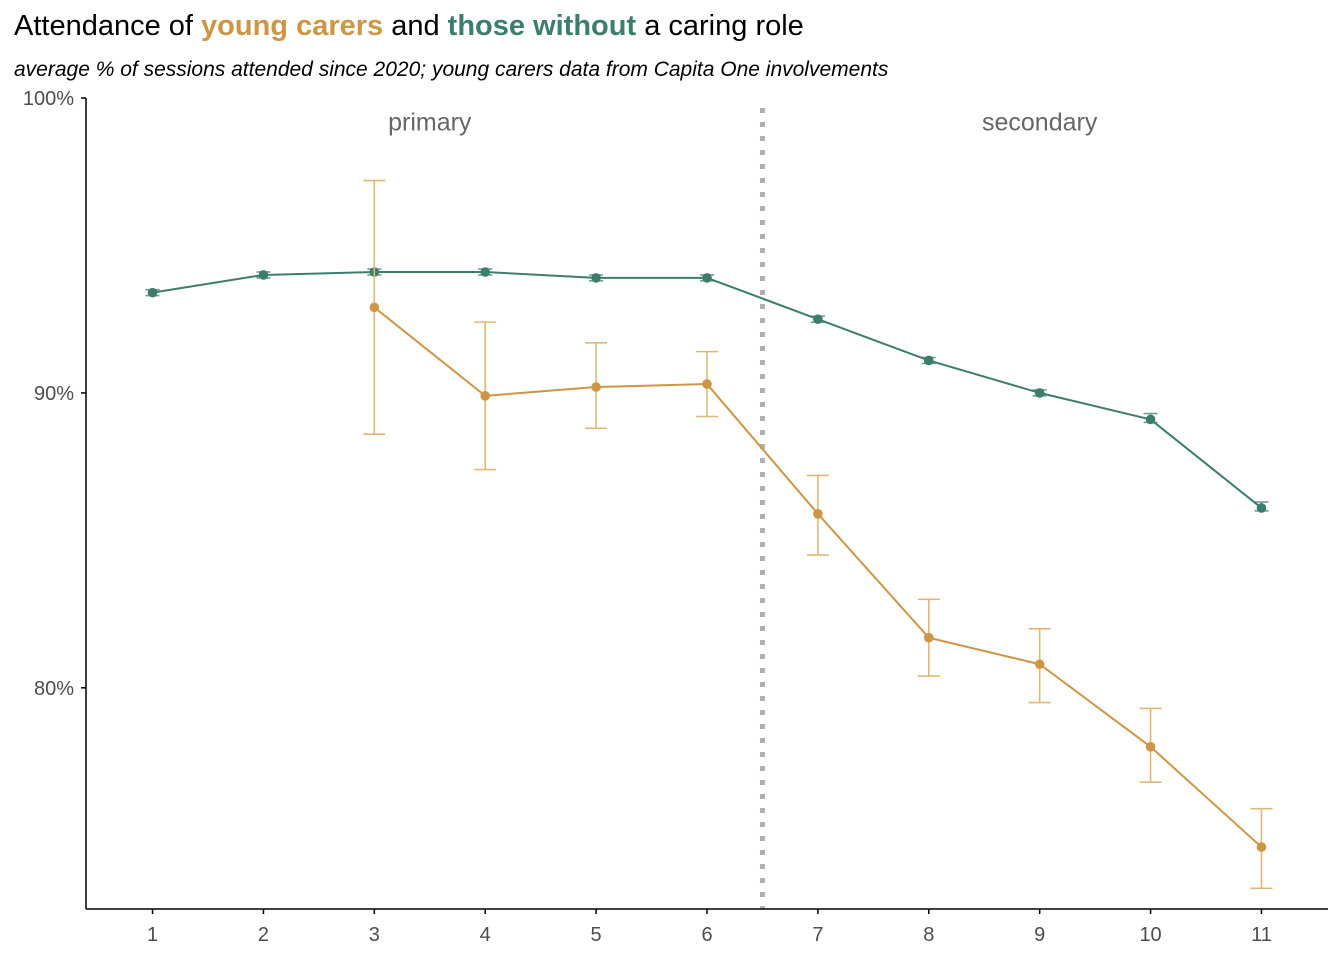 The image size is (1344, 960). I want to click on y-tick-label-80: 80%, so click(54, 689).